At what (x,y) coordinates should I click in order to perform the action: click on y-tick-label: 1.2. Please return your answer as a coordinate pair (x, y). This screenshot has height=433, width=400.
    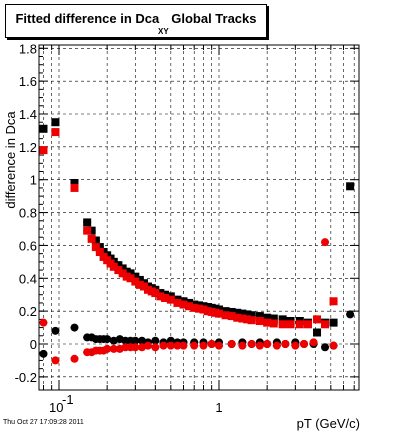
    Looking at the image, I should click on (28, 147).